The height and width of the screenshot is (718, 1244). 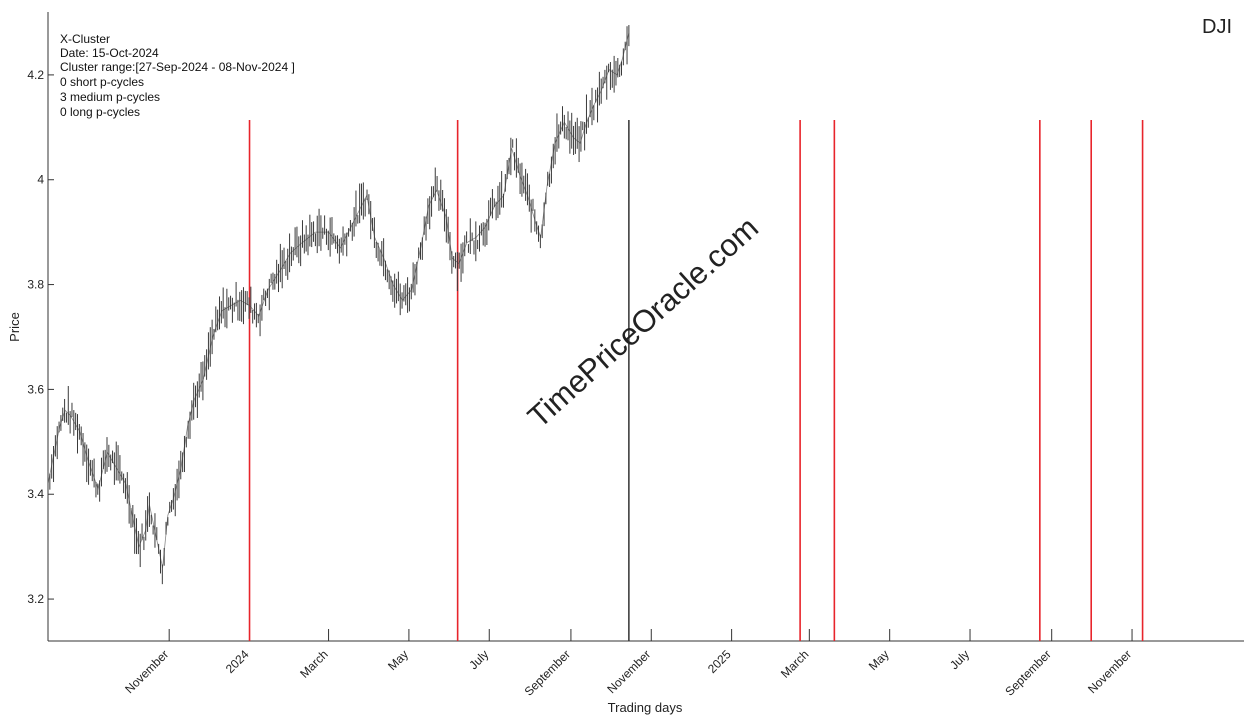 I want to click on symbol-label: DJI, so click(x=1217, y=27).